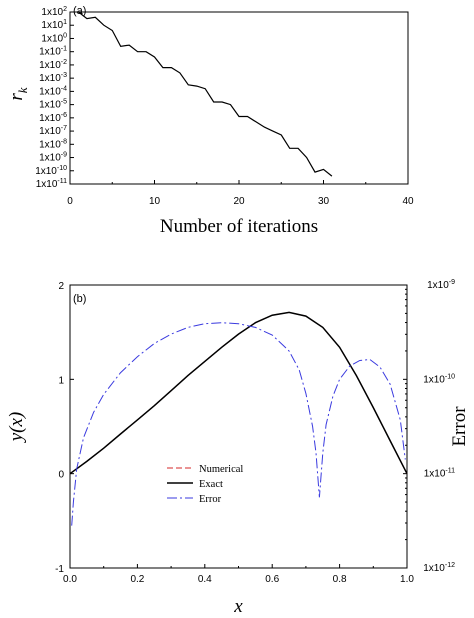  Describe the element at coordinates (324, 201) in the screenshot. I see `x-tick-label: 30` at that location.